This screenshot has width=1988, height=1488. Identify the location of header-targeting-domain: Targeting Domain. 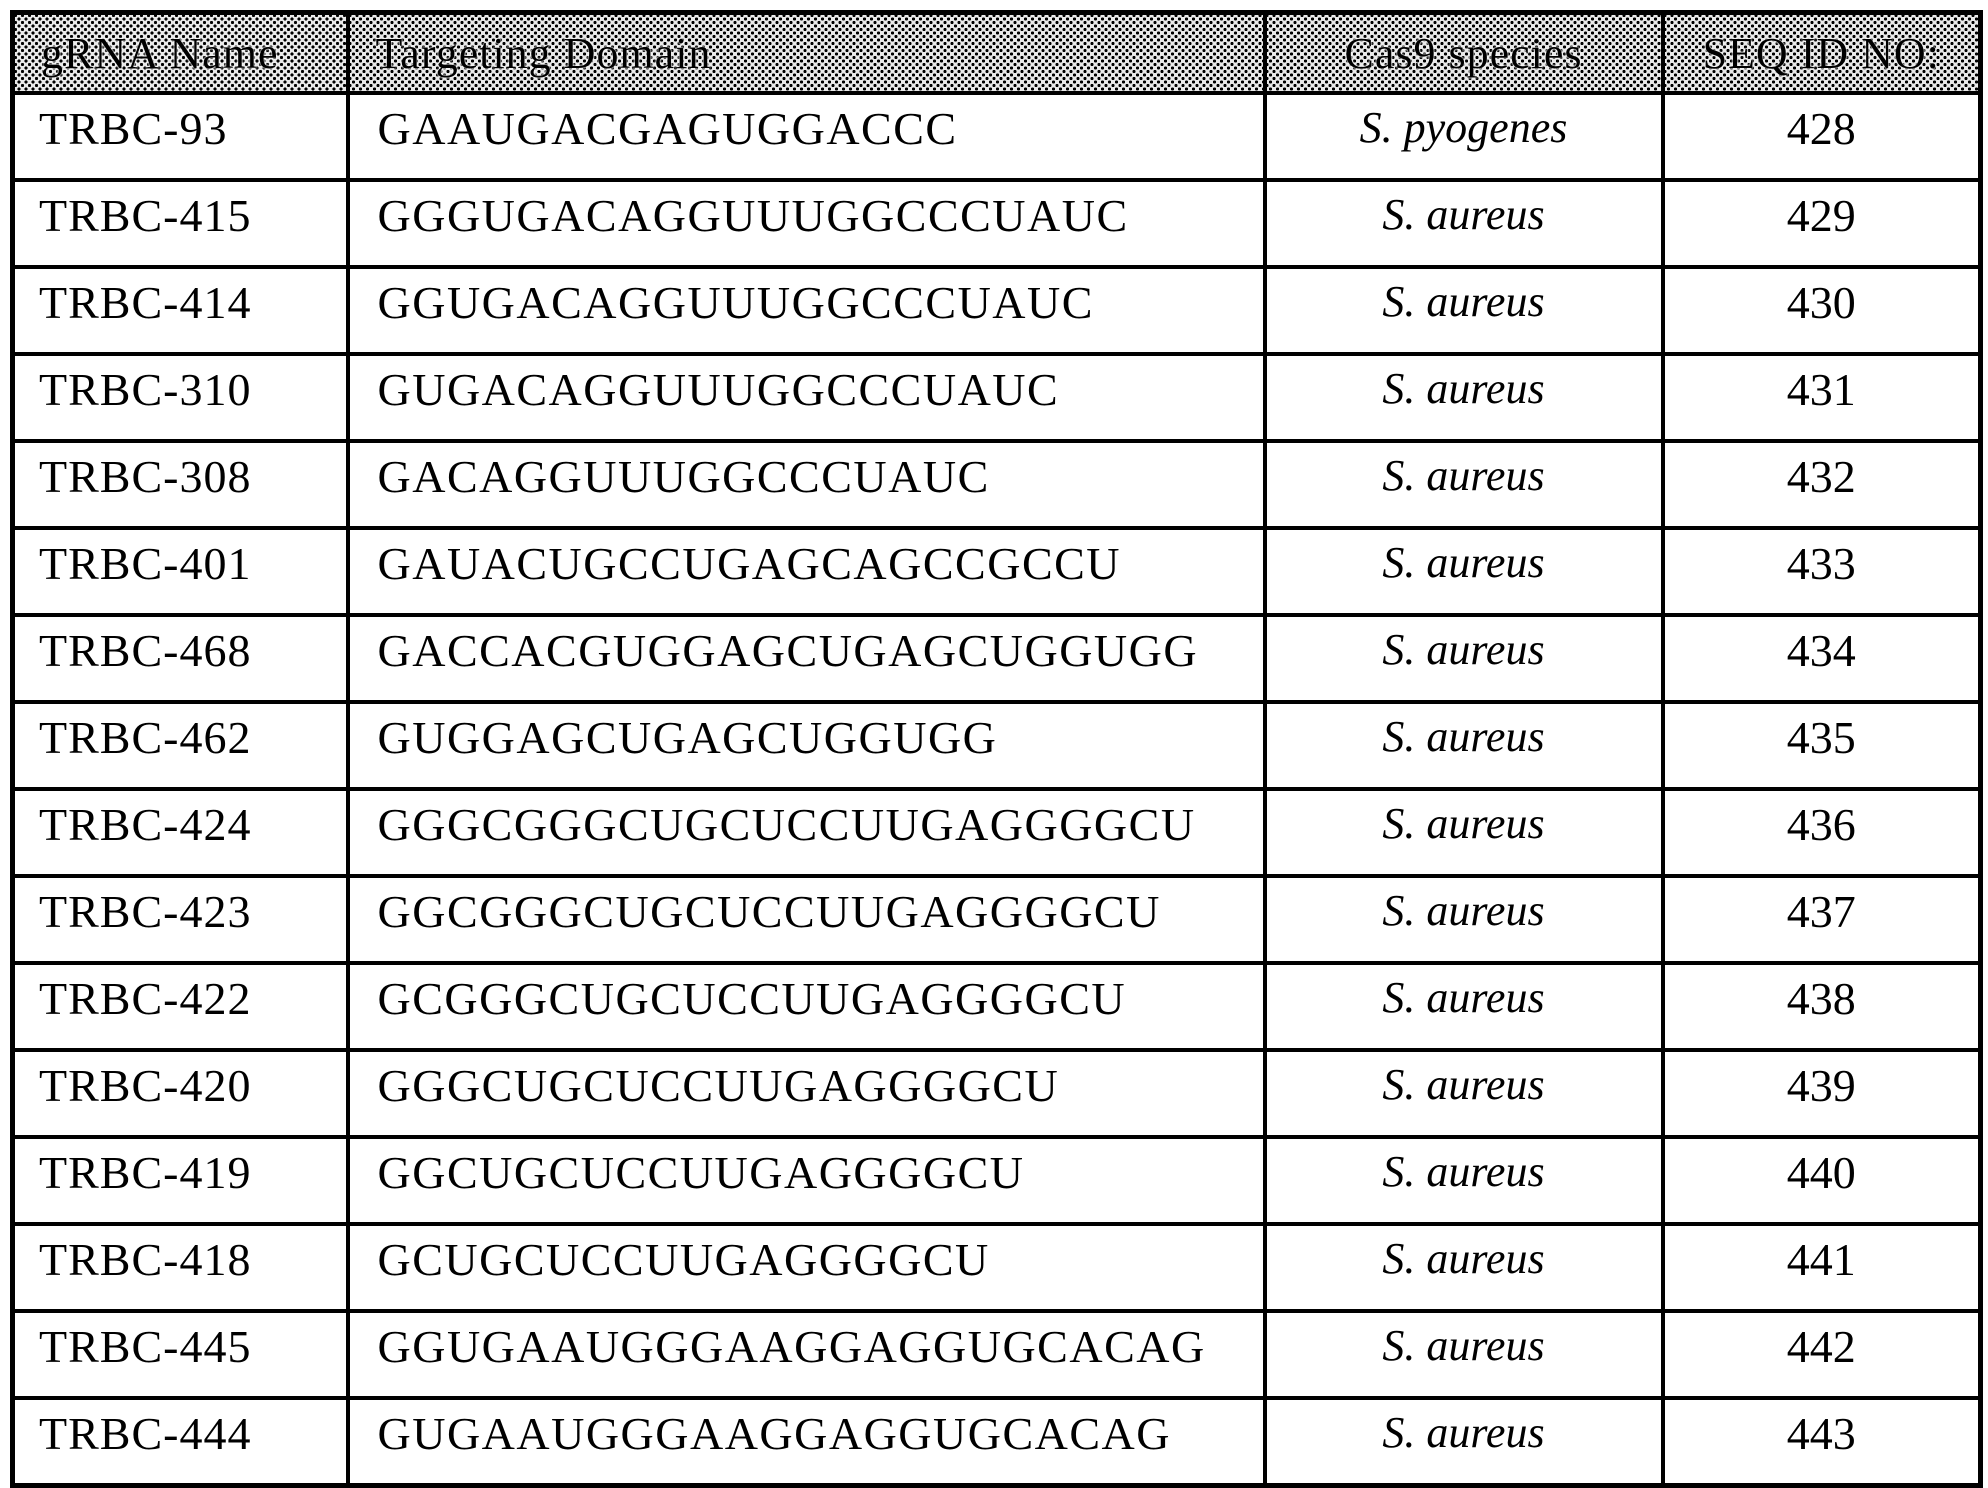
(806, 52).